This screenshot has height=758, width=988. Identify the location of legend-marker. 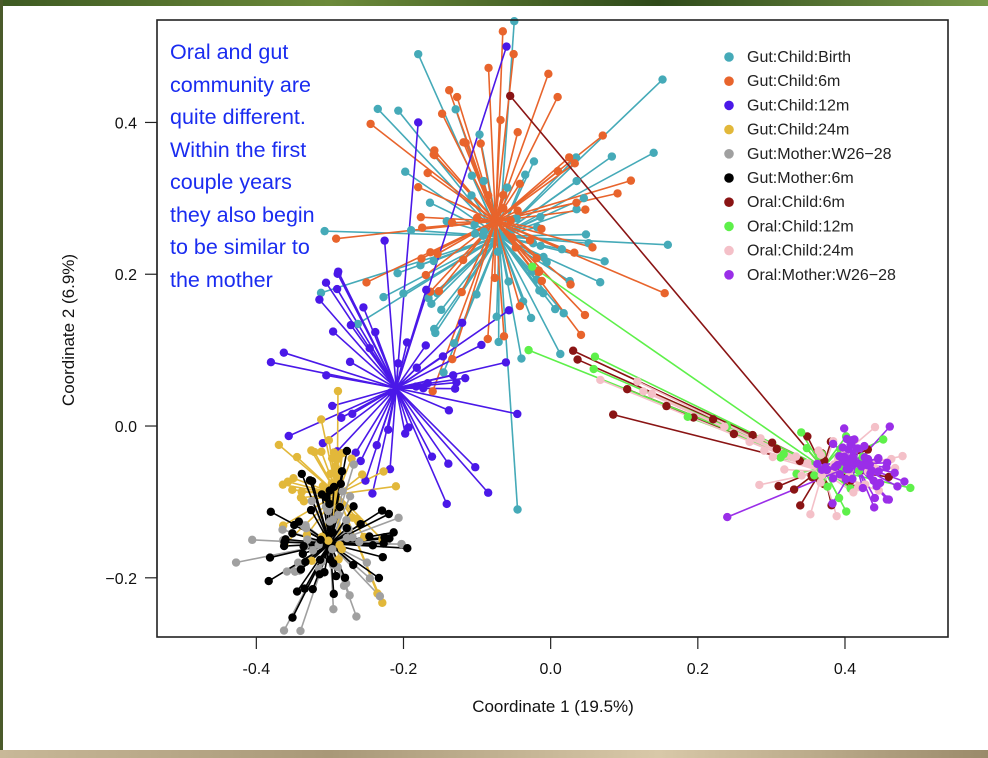
(729, 57).